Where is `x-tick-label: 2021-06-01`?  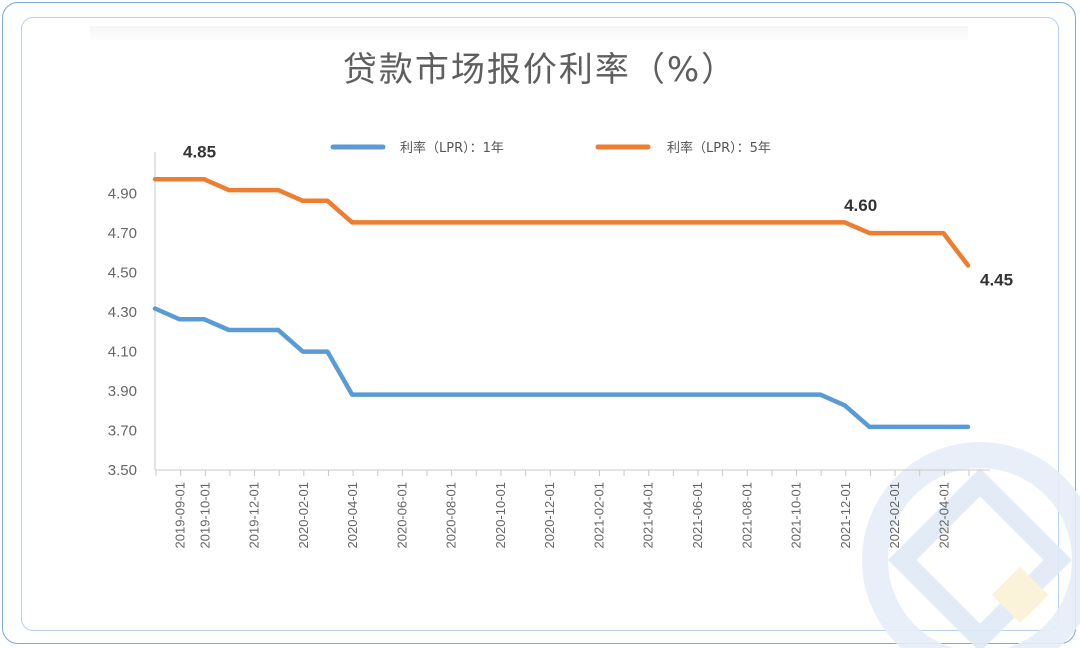 x-tick-label: 2021-06-01 is located at coordinates (697, 515).